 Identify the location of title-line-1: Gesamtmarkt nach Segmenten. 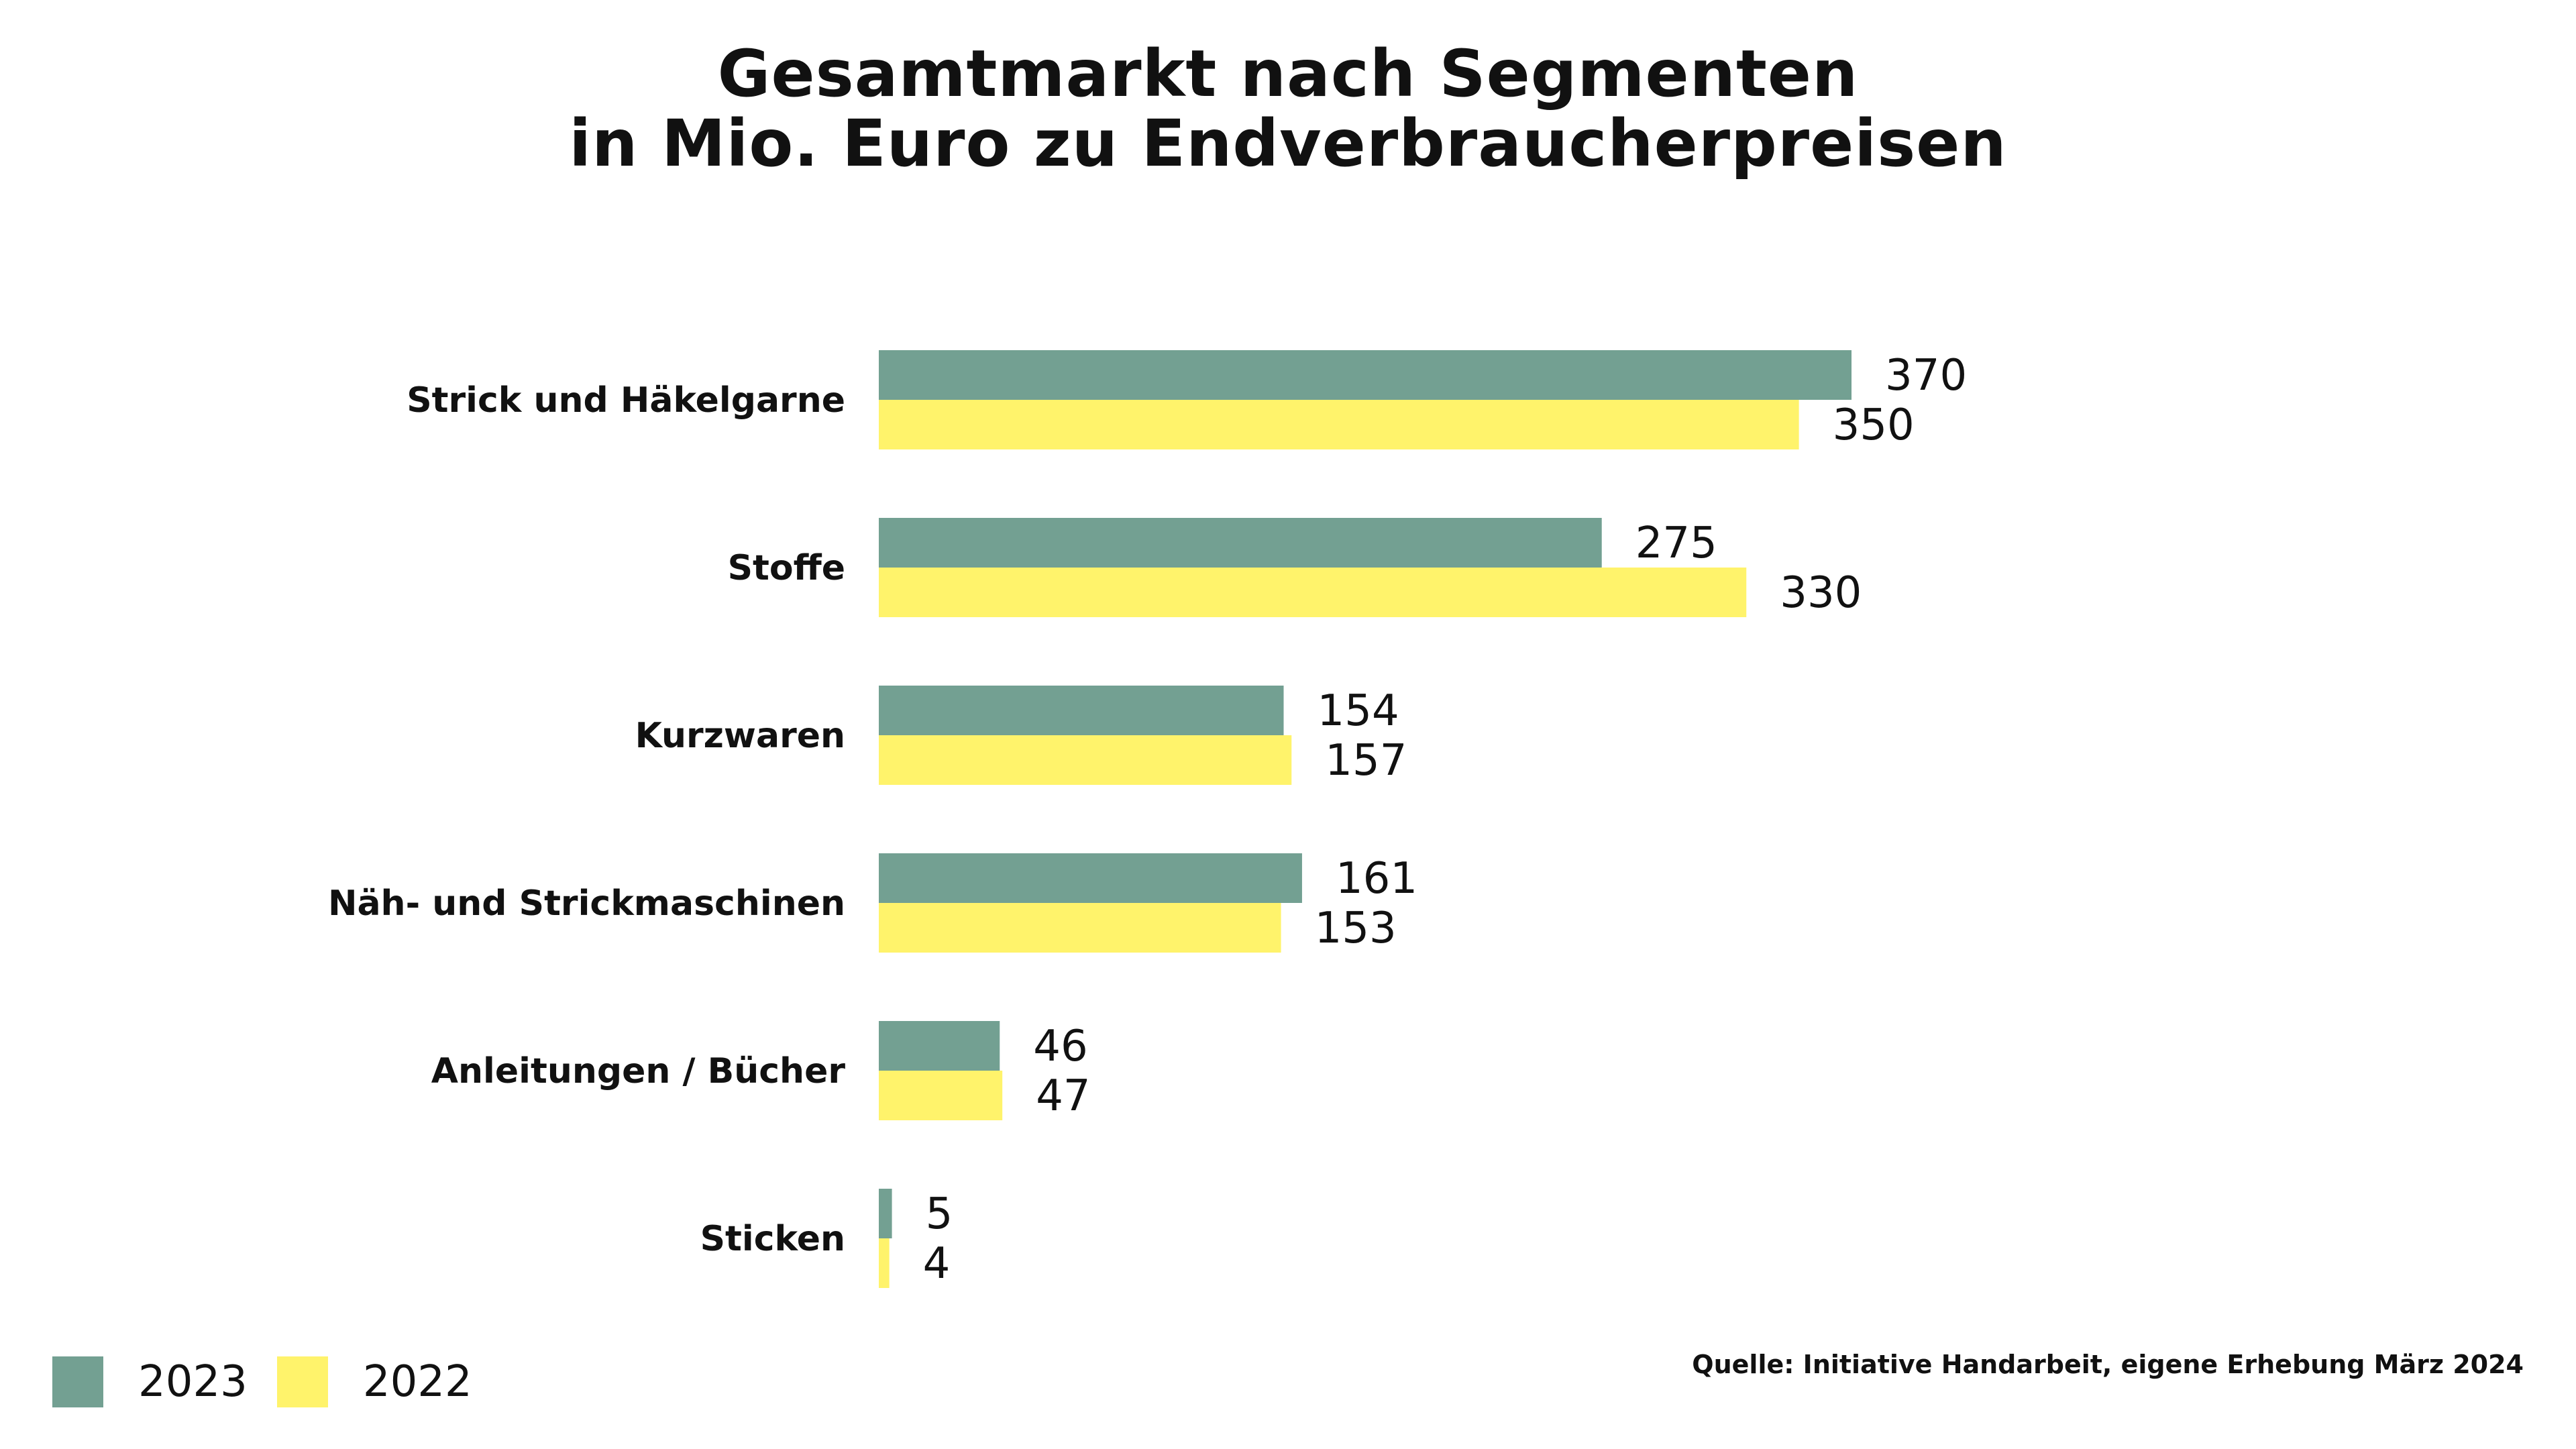
(1288, 73).